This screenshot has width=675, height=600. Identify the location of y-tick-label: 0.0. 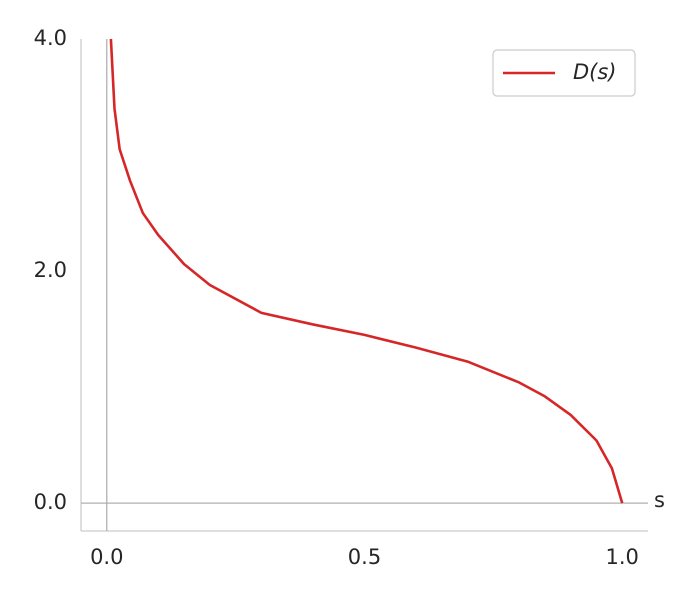
(50, 502).